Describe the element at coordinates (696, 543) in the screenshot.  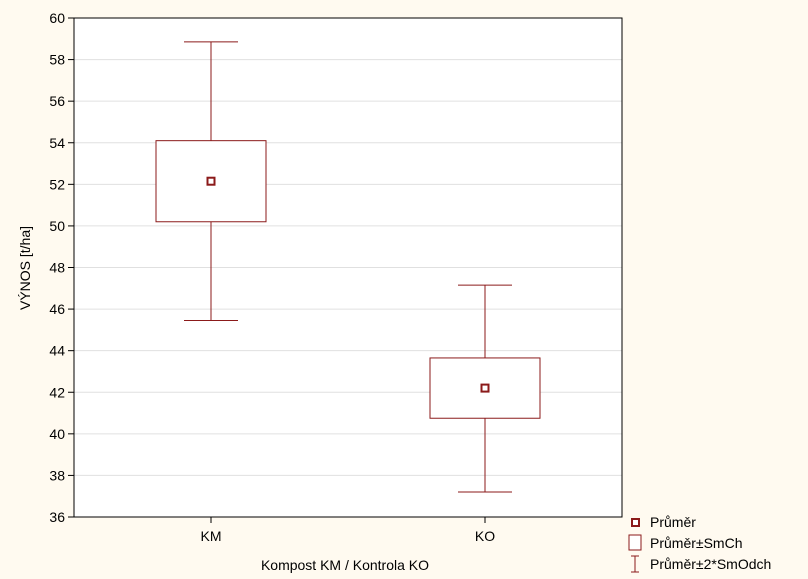
I see `legend-box-label: Průměr±SmCh` at that location.